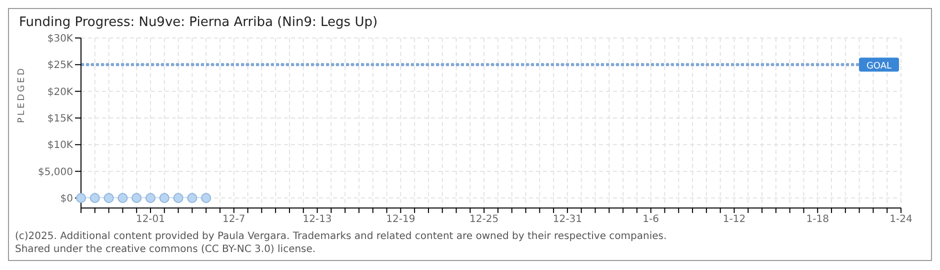 This screenshot has width=940, height=270. What do you see at coordinates (734, 220) in the screenshot?
I see `x-tick-label: 1-12` at bounding box center [734, 220].